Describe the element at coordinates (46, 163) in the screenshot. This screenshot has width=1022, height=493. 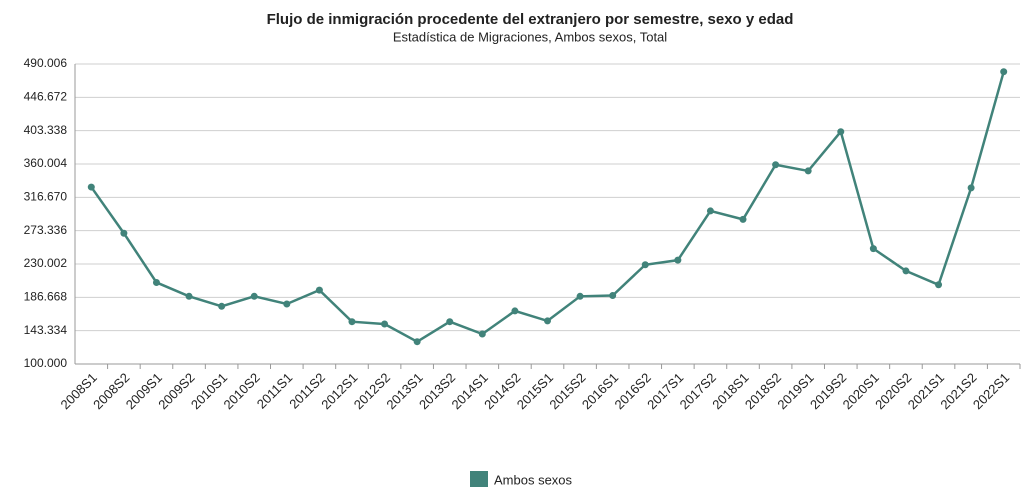
I see `y-tick-label: 360.004` at that location.